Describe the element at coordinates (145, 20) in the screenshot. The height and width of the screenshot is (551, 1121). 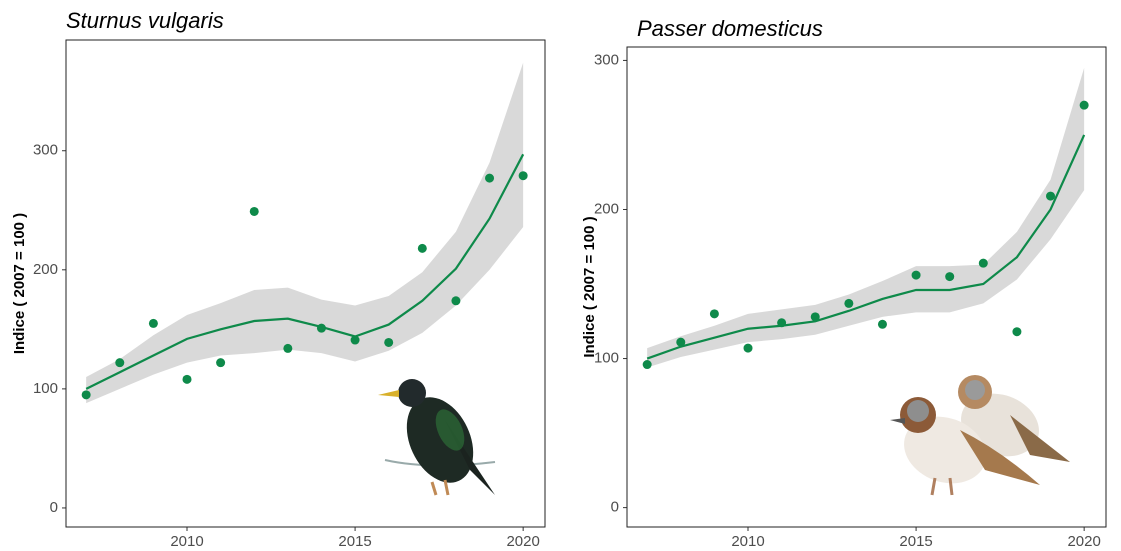
I see `panel-title: Sturnus vulgaris` at that location.